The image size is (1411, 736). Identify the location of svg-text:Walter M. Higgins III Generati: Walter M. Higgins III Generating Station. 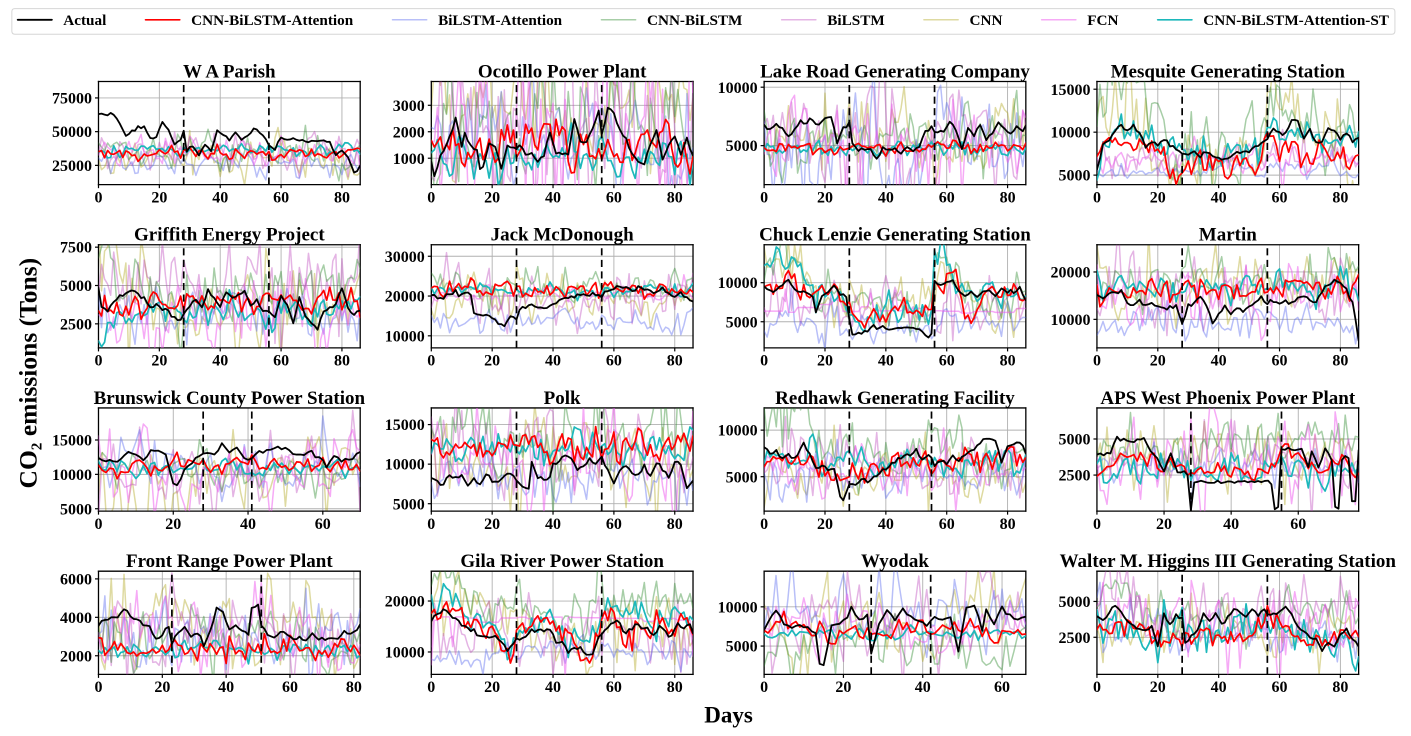
(1228, 561).